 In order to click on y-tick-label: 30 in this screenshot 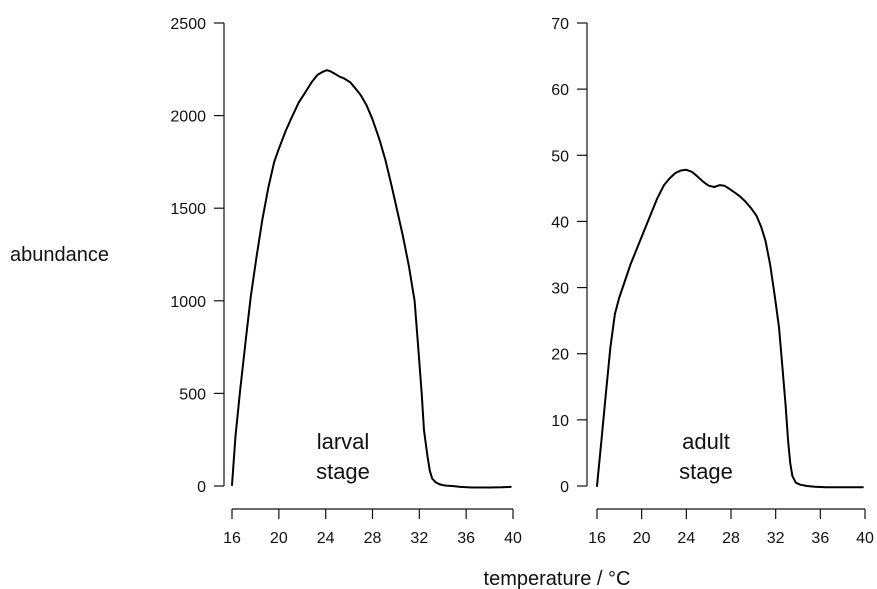, I will do `click(560, 289)`.